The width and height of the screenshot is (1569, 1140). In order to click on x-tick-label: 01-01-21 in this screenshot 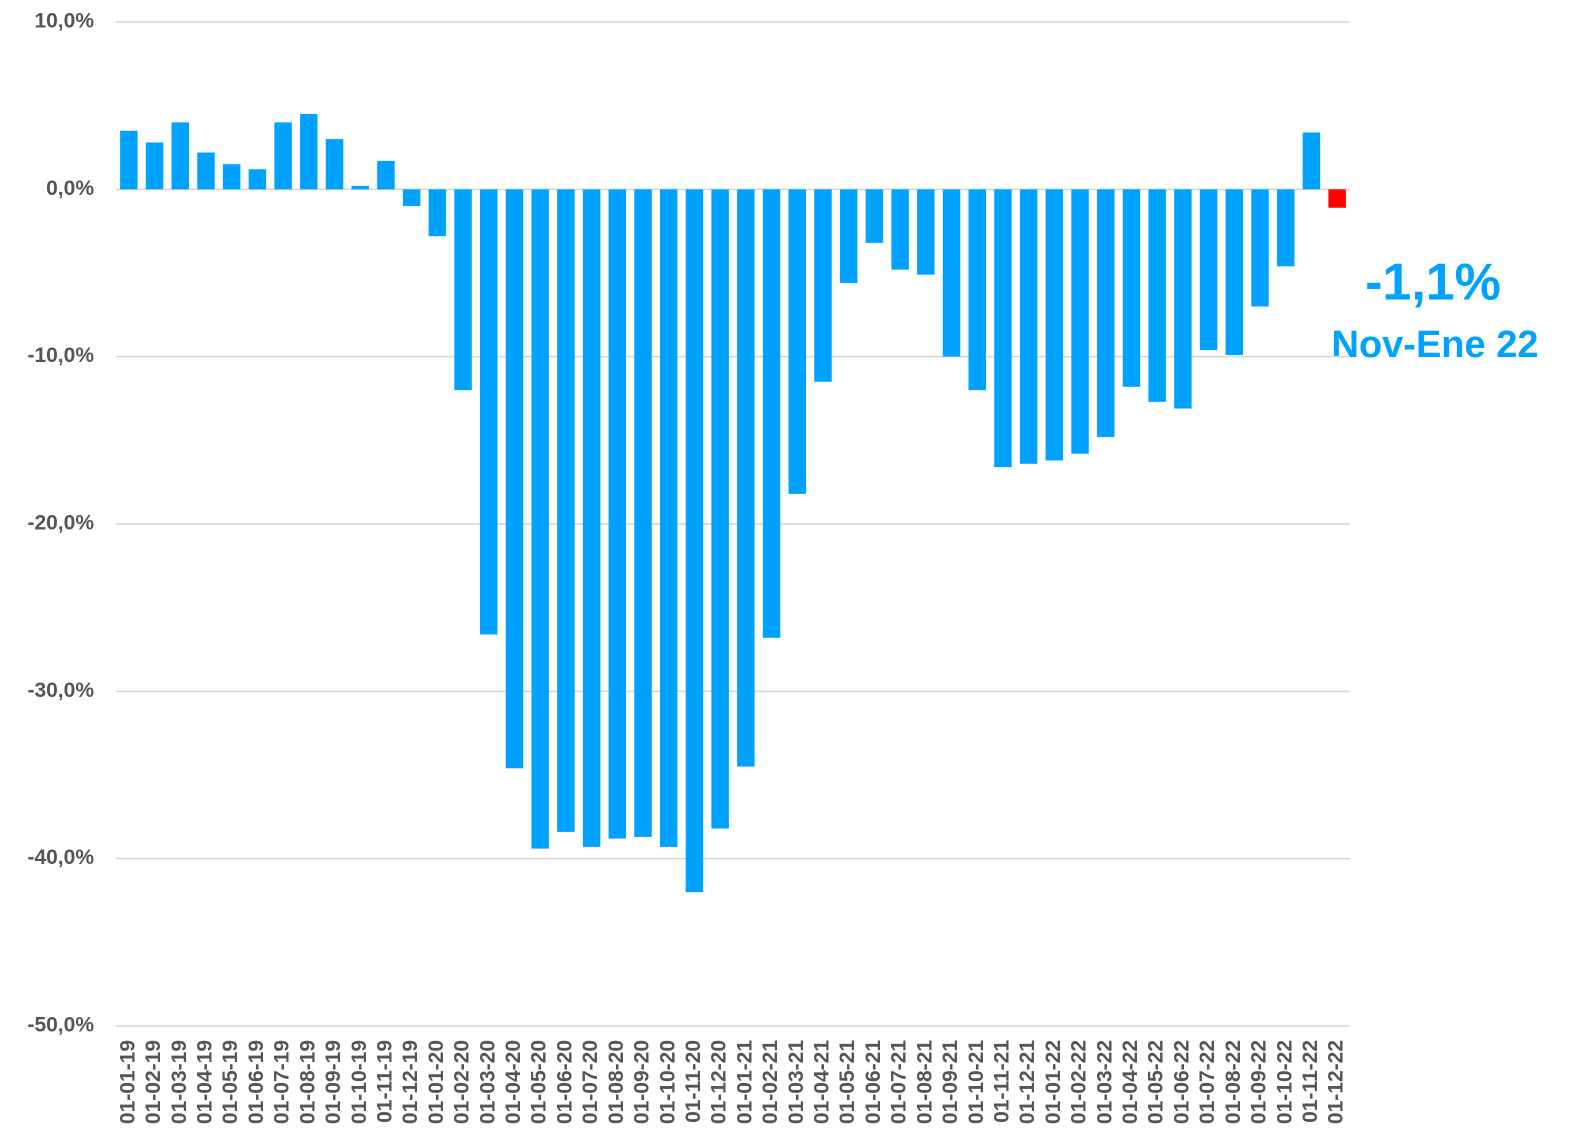, I will do `click(744, 1082)`.